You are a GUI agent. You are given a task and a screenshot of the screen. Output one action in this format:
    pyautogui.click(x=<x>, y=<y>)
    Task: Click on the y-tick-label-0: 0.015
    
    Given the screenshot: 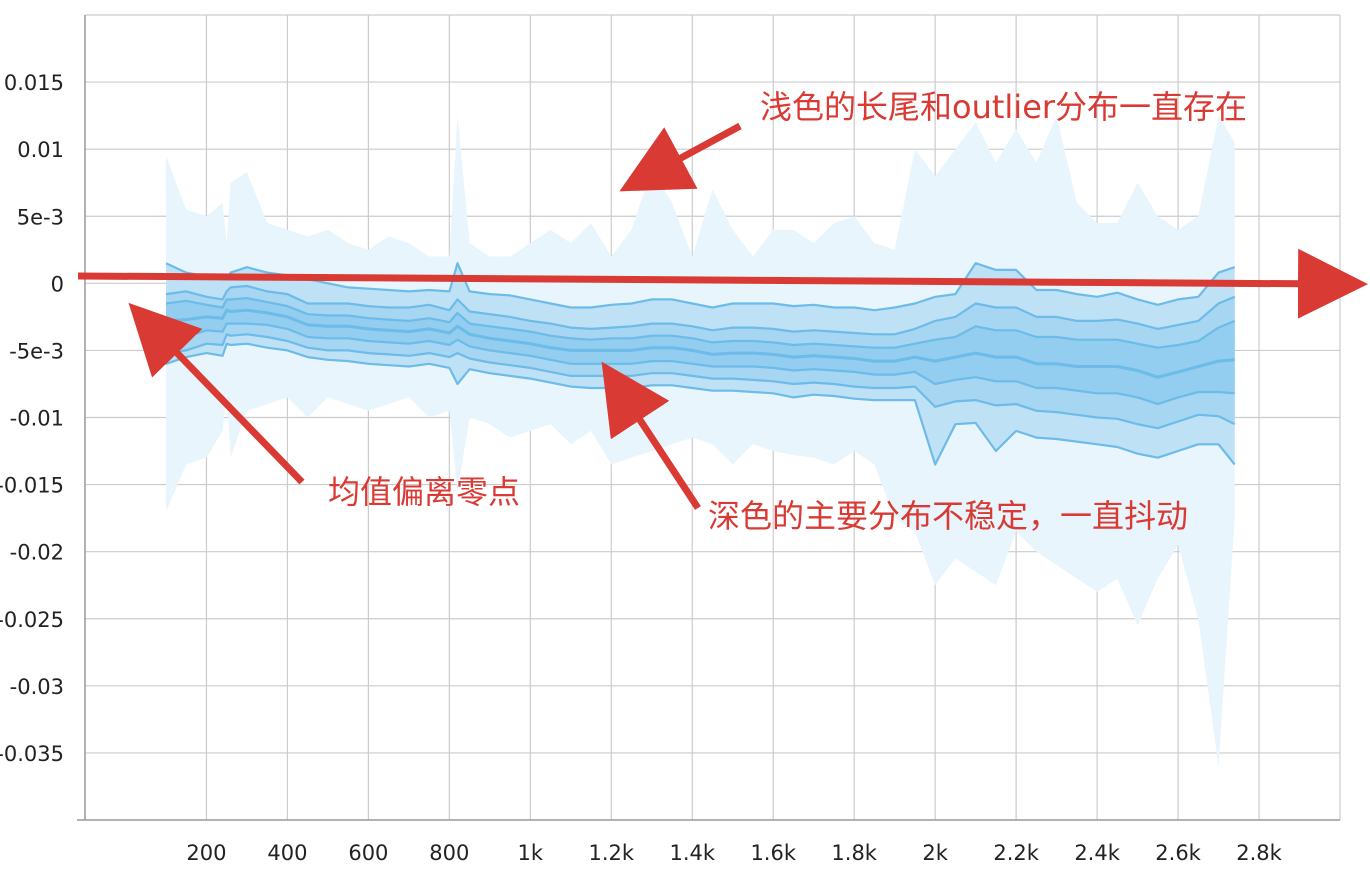 What is the action you would take?
    pyautogui.click(x=34, y=83)
    